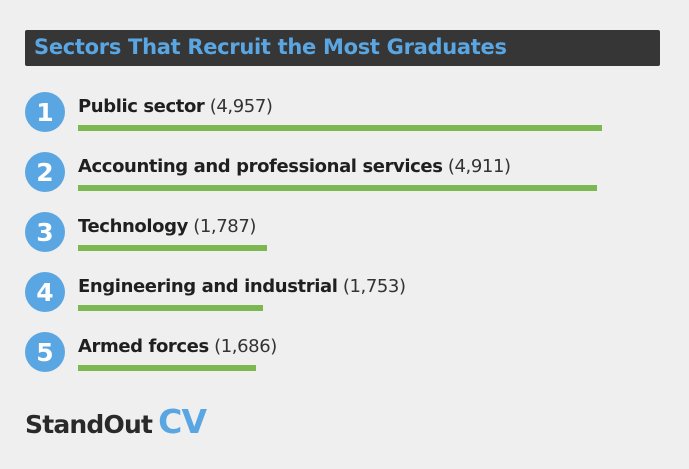 This screenshot has width=689, height=469. I want to click on value-label: (1,753), so click(374, 286).